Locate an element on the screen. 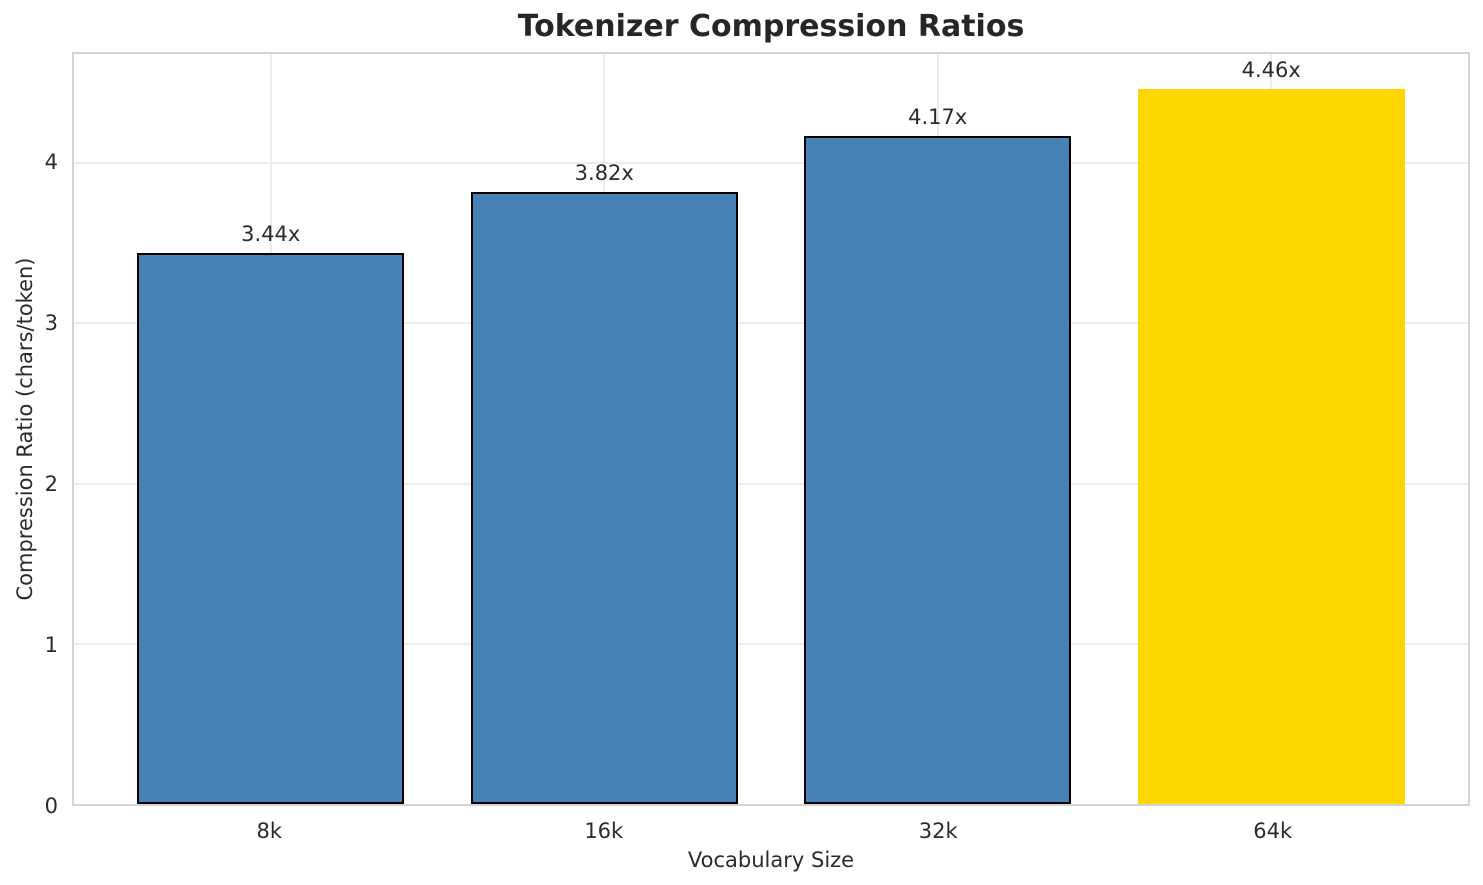 Image resolution: width=1483 pixels, height=885 pixels. bar-8k is located at coordinates (271, 528).